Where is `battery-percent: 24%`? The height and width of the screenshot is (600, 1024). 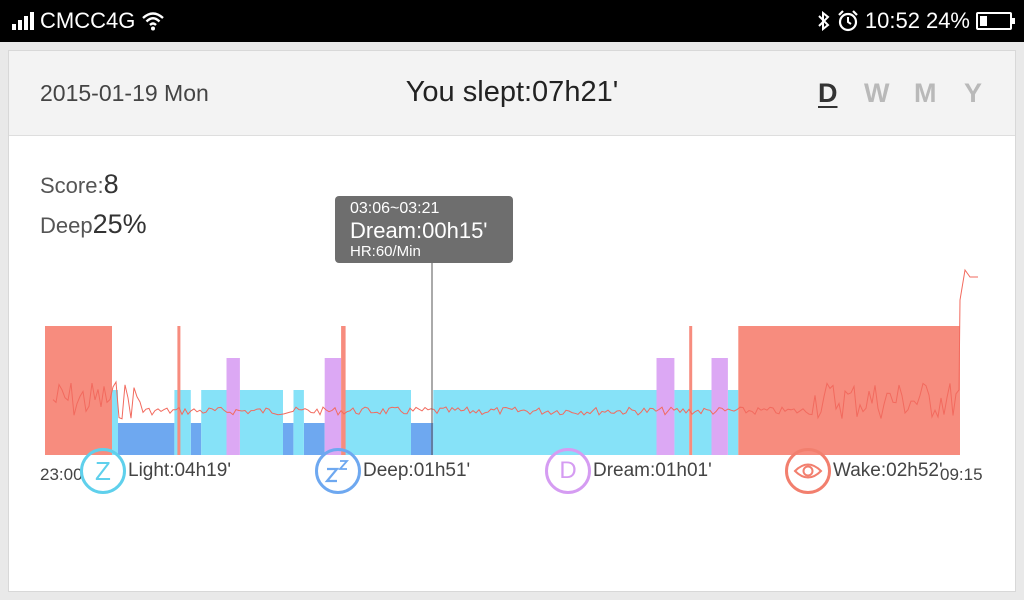 battery-percent: 24% is located at coordinates (947, 20).